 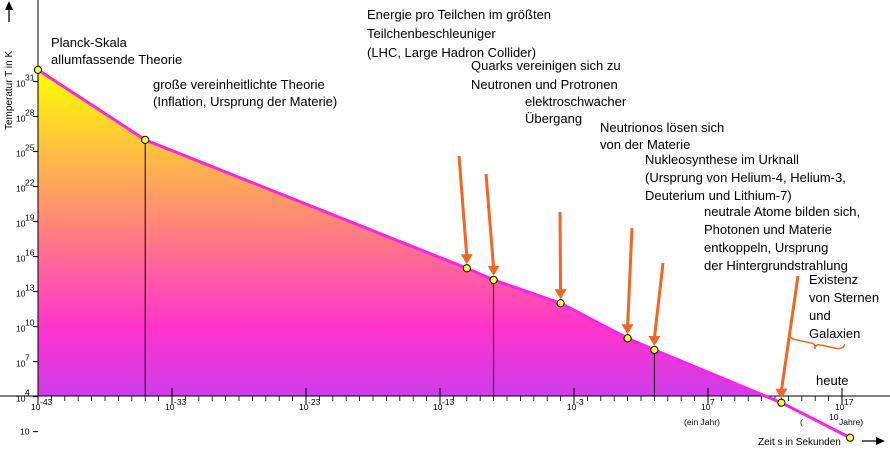 I want to click on annotation-line: Nukleosynthese im Urknall, so click(x=722, y=159).